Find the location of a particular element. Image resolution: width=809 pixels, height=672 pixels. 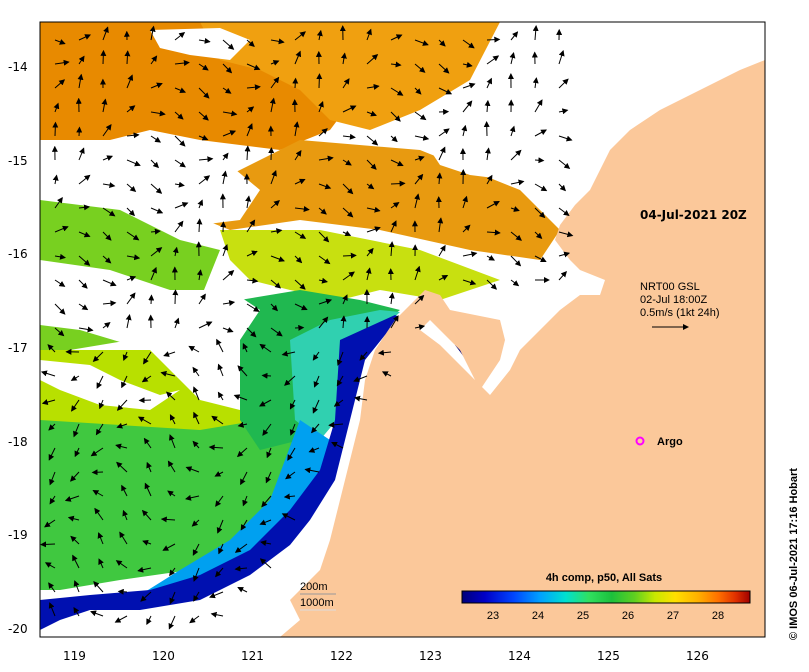

lat-label: -18 is located at coordinates (18, 442).